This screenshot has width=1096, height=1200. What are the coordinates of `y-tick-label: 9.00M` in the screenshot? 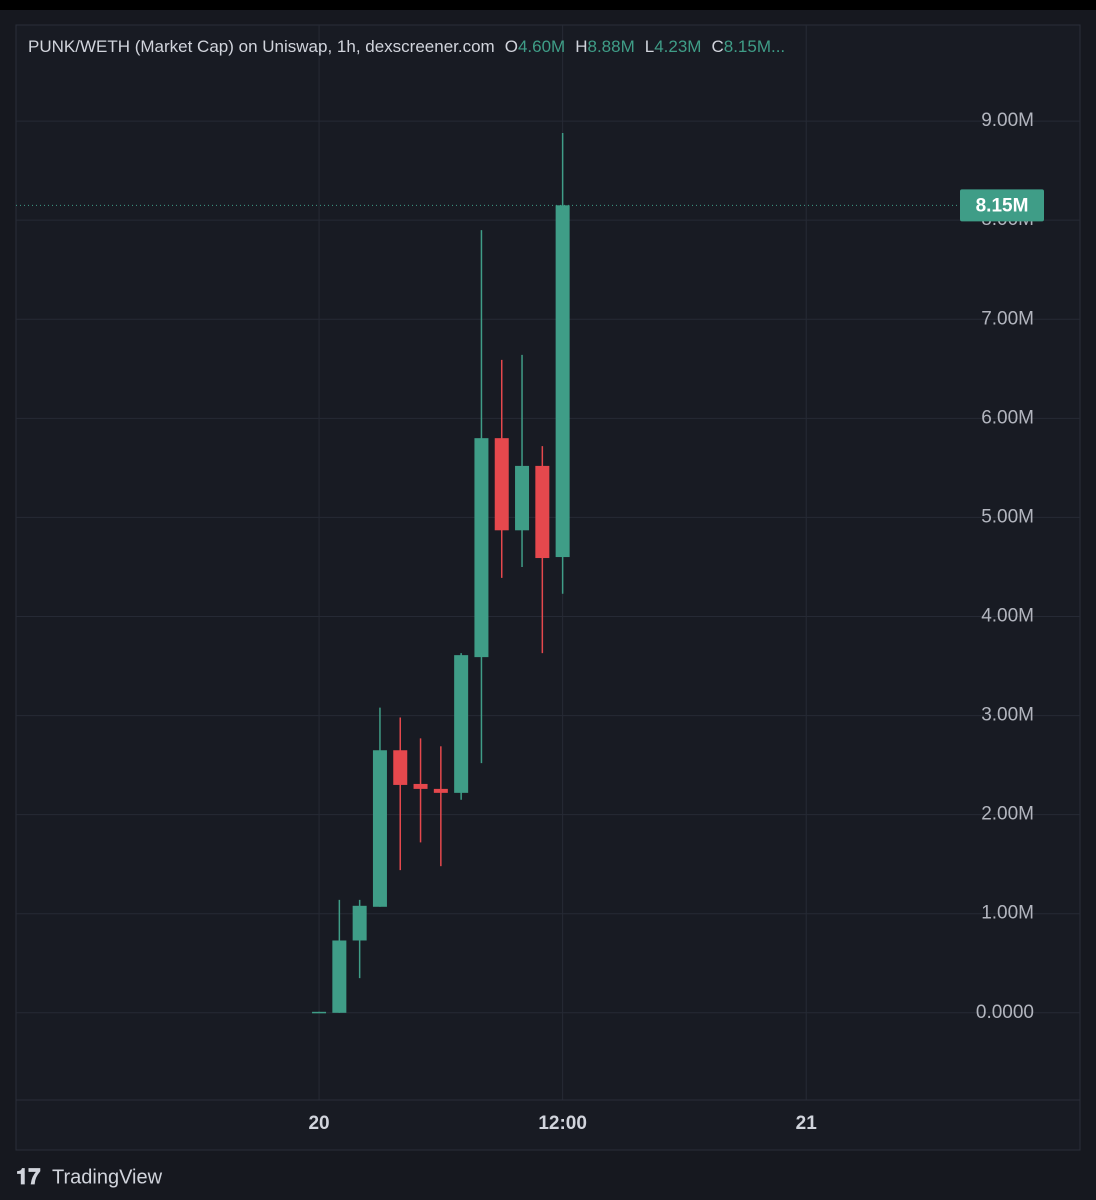 It's located at (1007, 120).